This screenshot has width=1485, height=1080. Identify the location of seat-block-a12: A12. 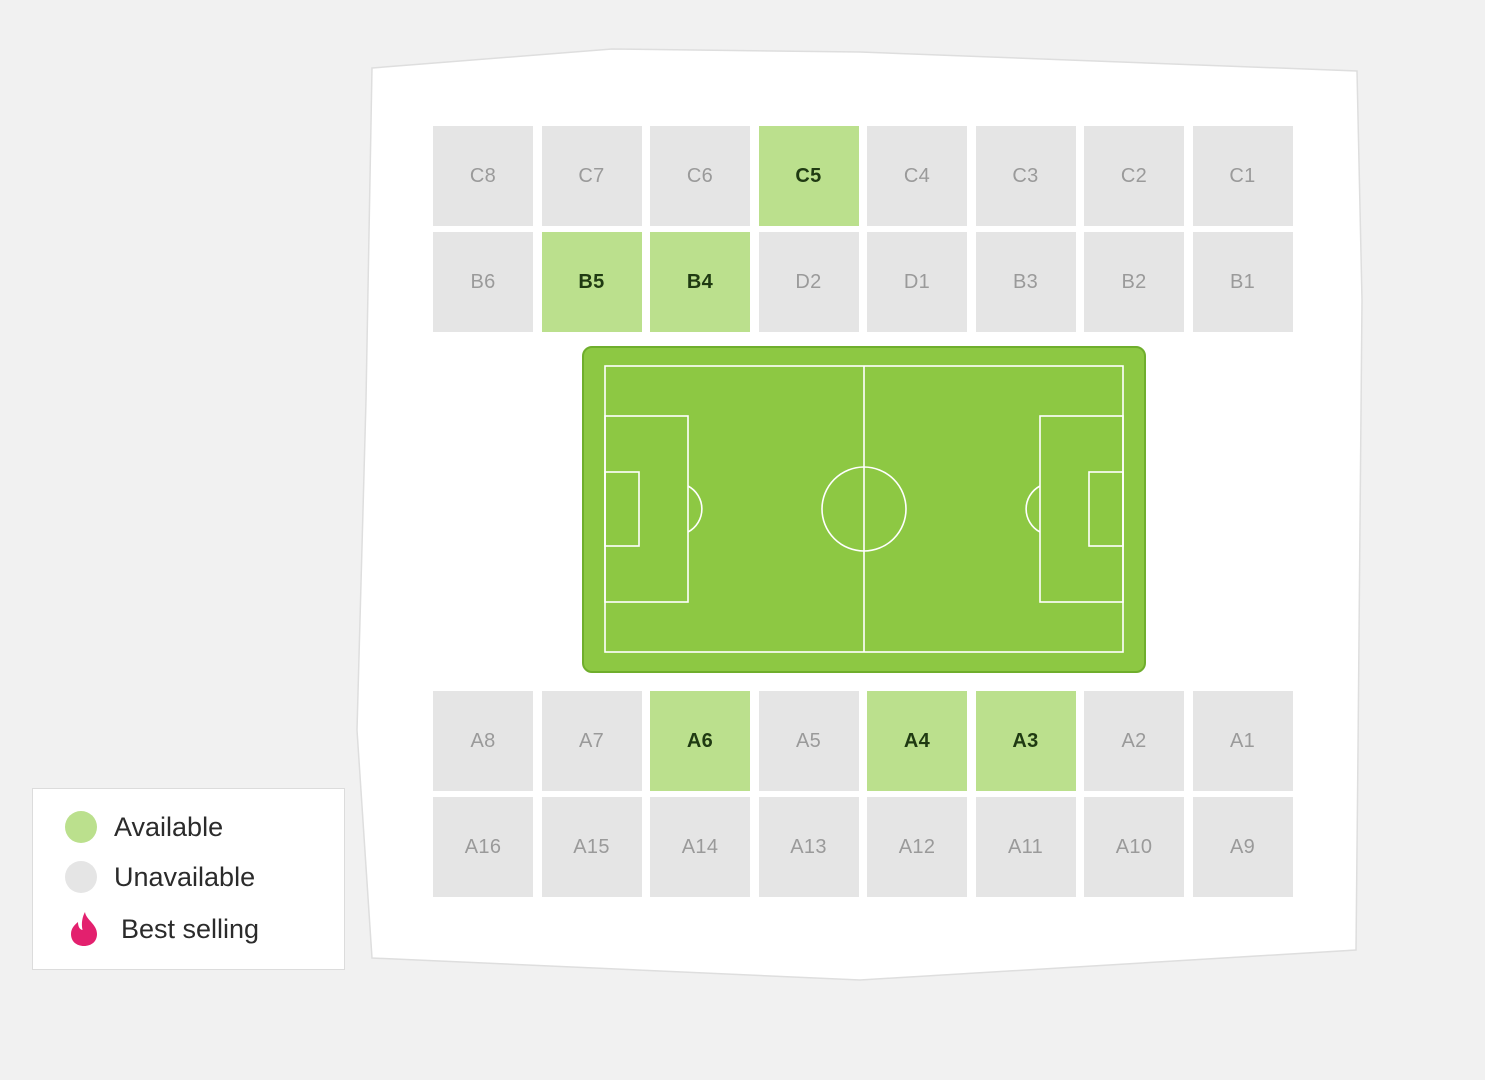
(917, 847).